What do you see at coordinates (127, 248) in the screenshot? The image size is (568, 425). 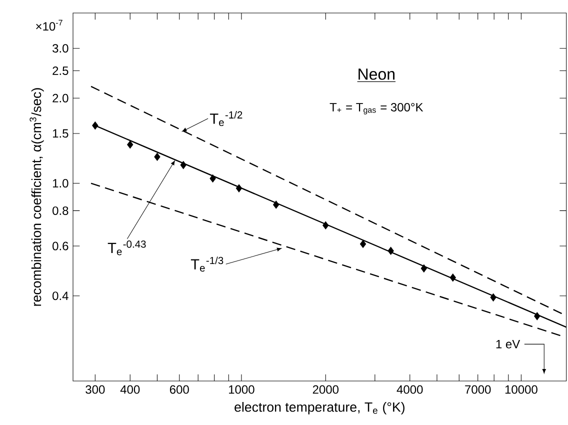 I see `annotation: T$_{e}$-0.43` at bounding box center [127, 248].